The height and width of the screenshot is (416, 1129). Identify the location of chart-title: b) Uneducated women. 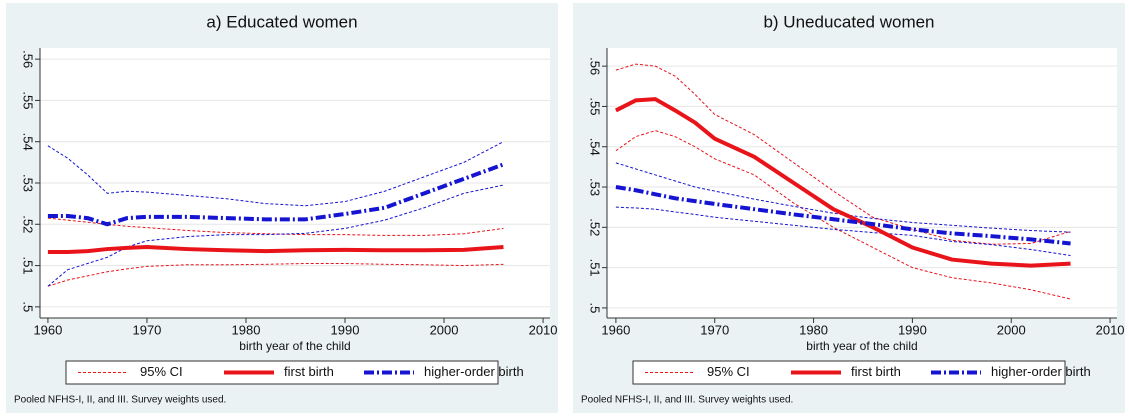
(848, 21).